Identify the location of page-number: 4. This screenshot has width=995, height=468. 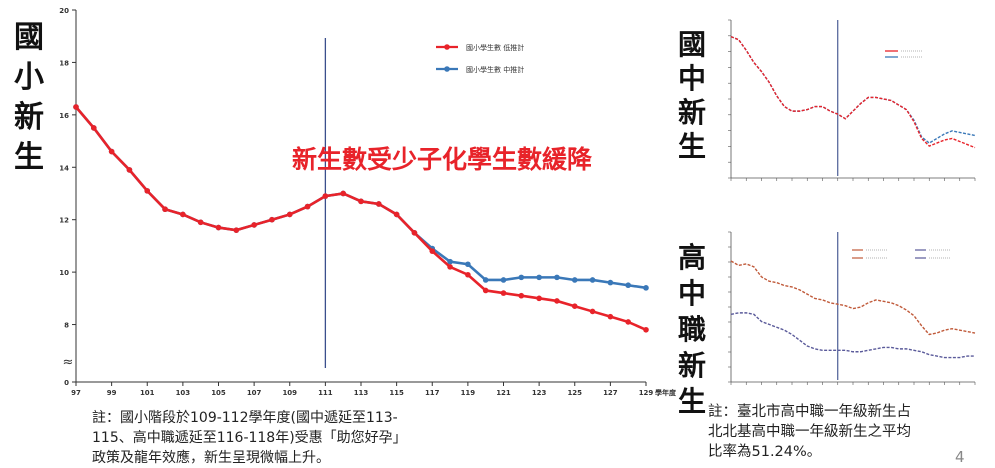
(960, 457).